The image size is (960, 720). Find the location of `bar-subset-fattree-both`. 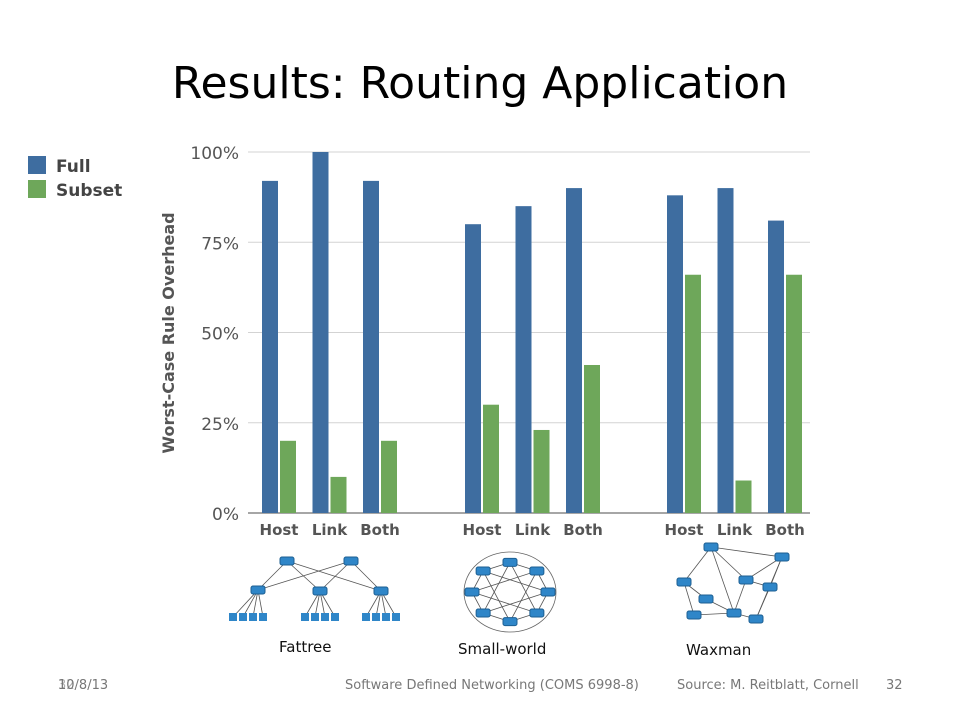

bar-subset-fattree-both is located at coordinates (389, 476).